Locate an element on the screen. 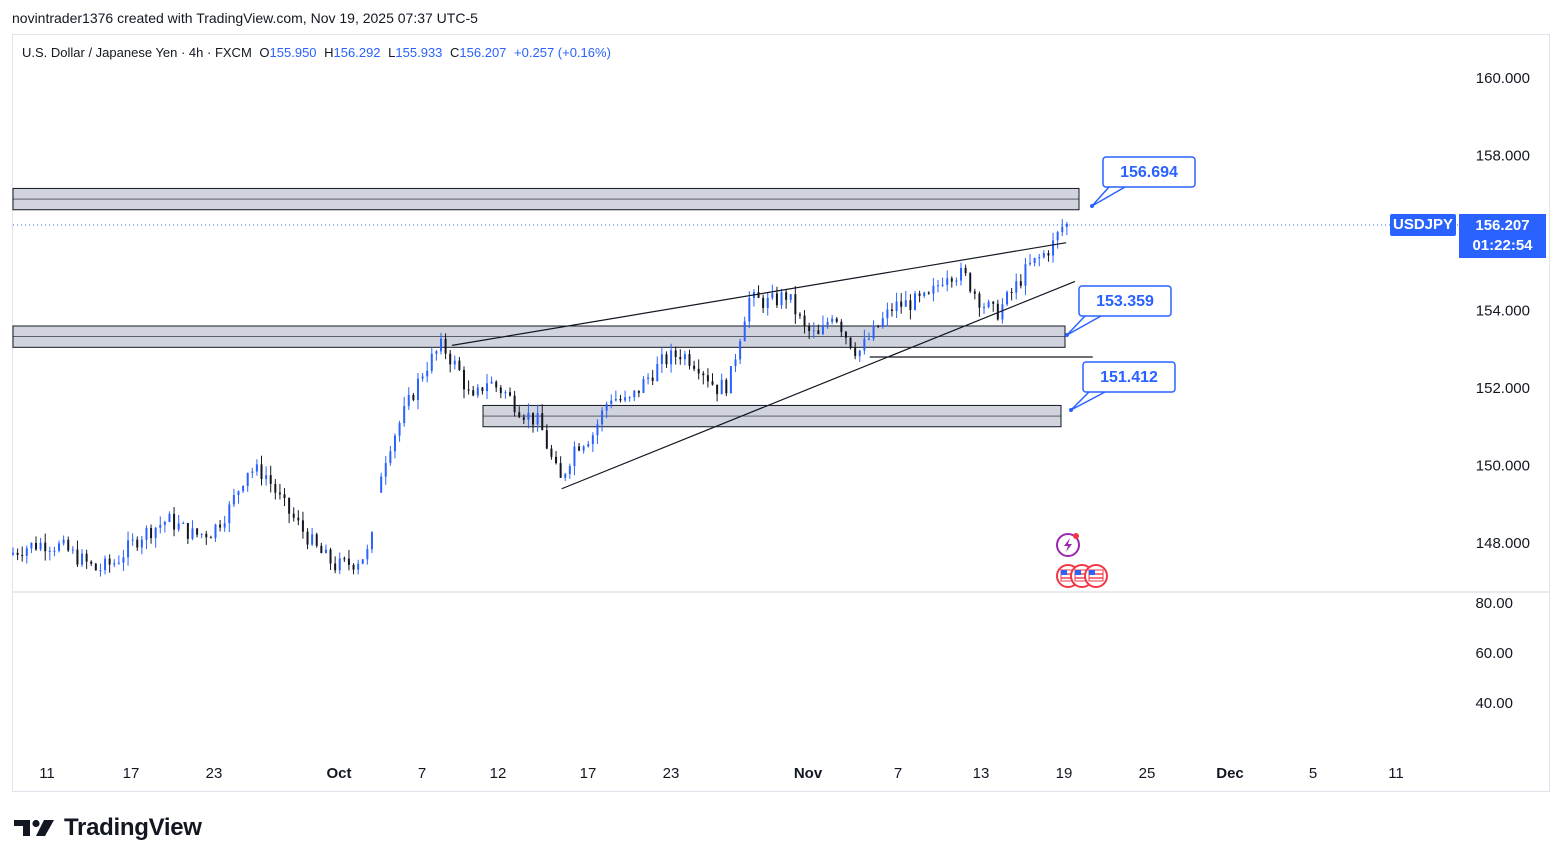 The image size is (1563, 868). low-label: L is located at coordinates (392, 52).